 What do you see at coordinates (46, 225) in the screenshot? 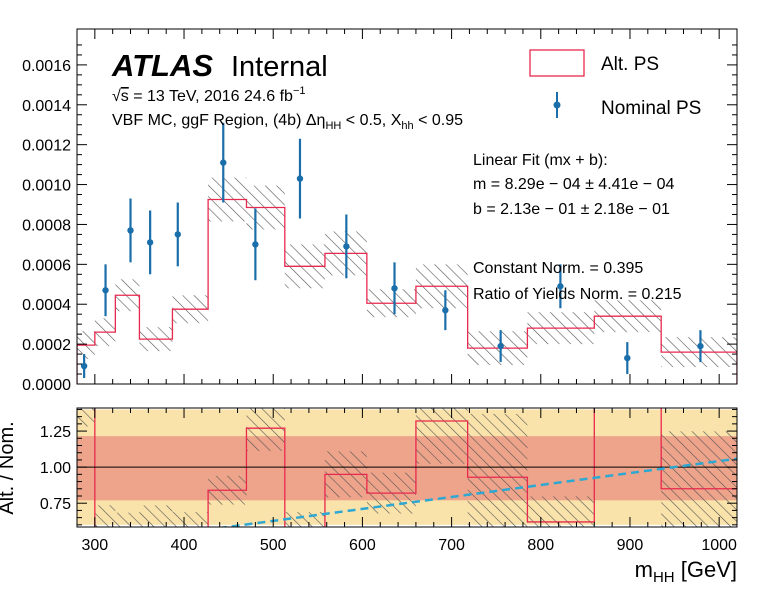
I see `y-tick-label: 0.0008` at bounding box center [46, 225].